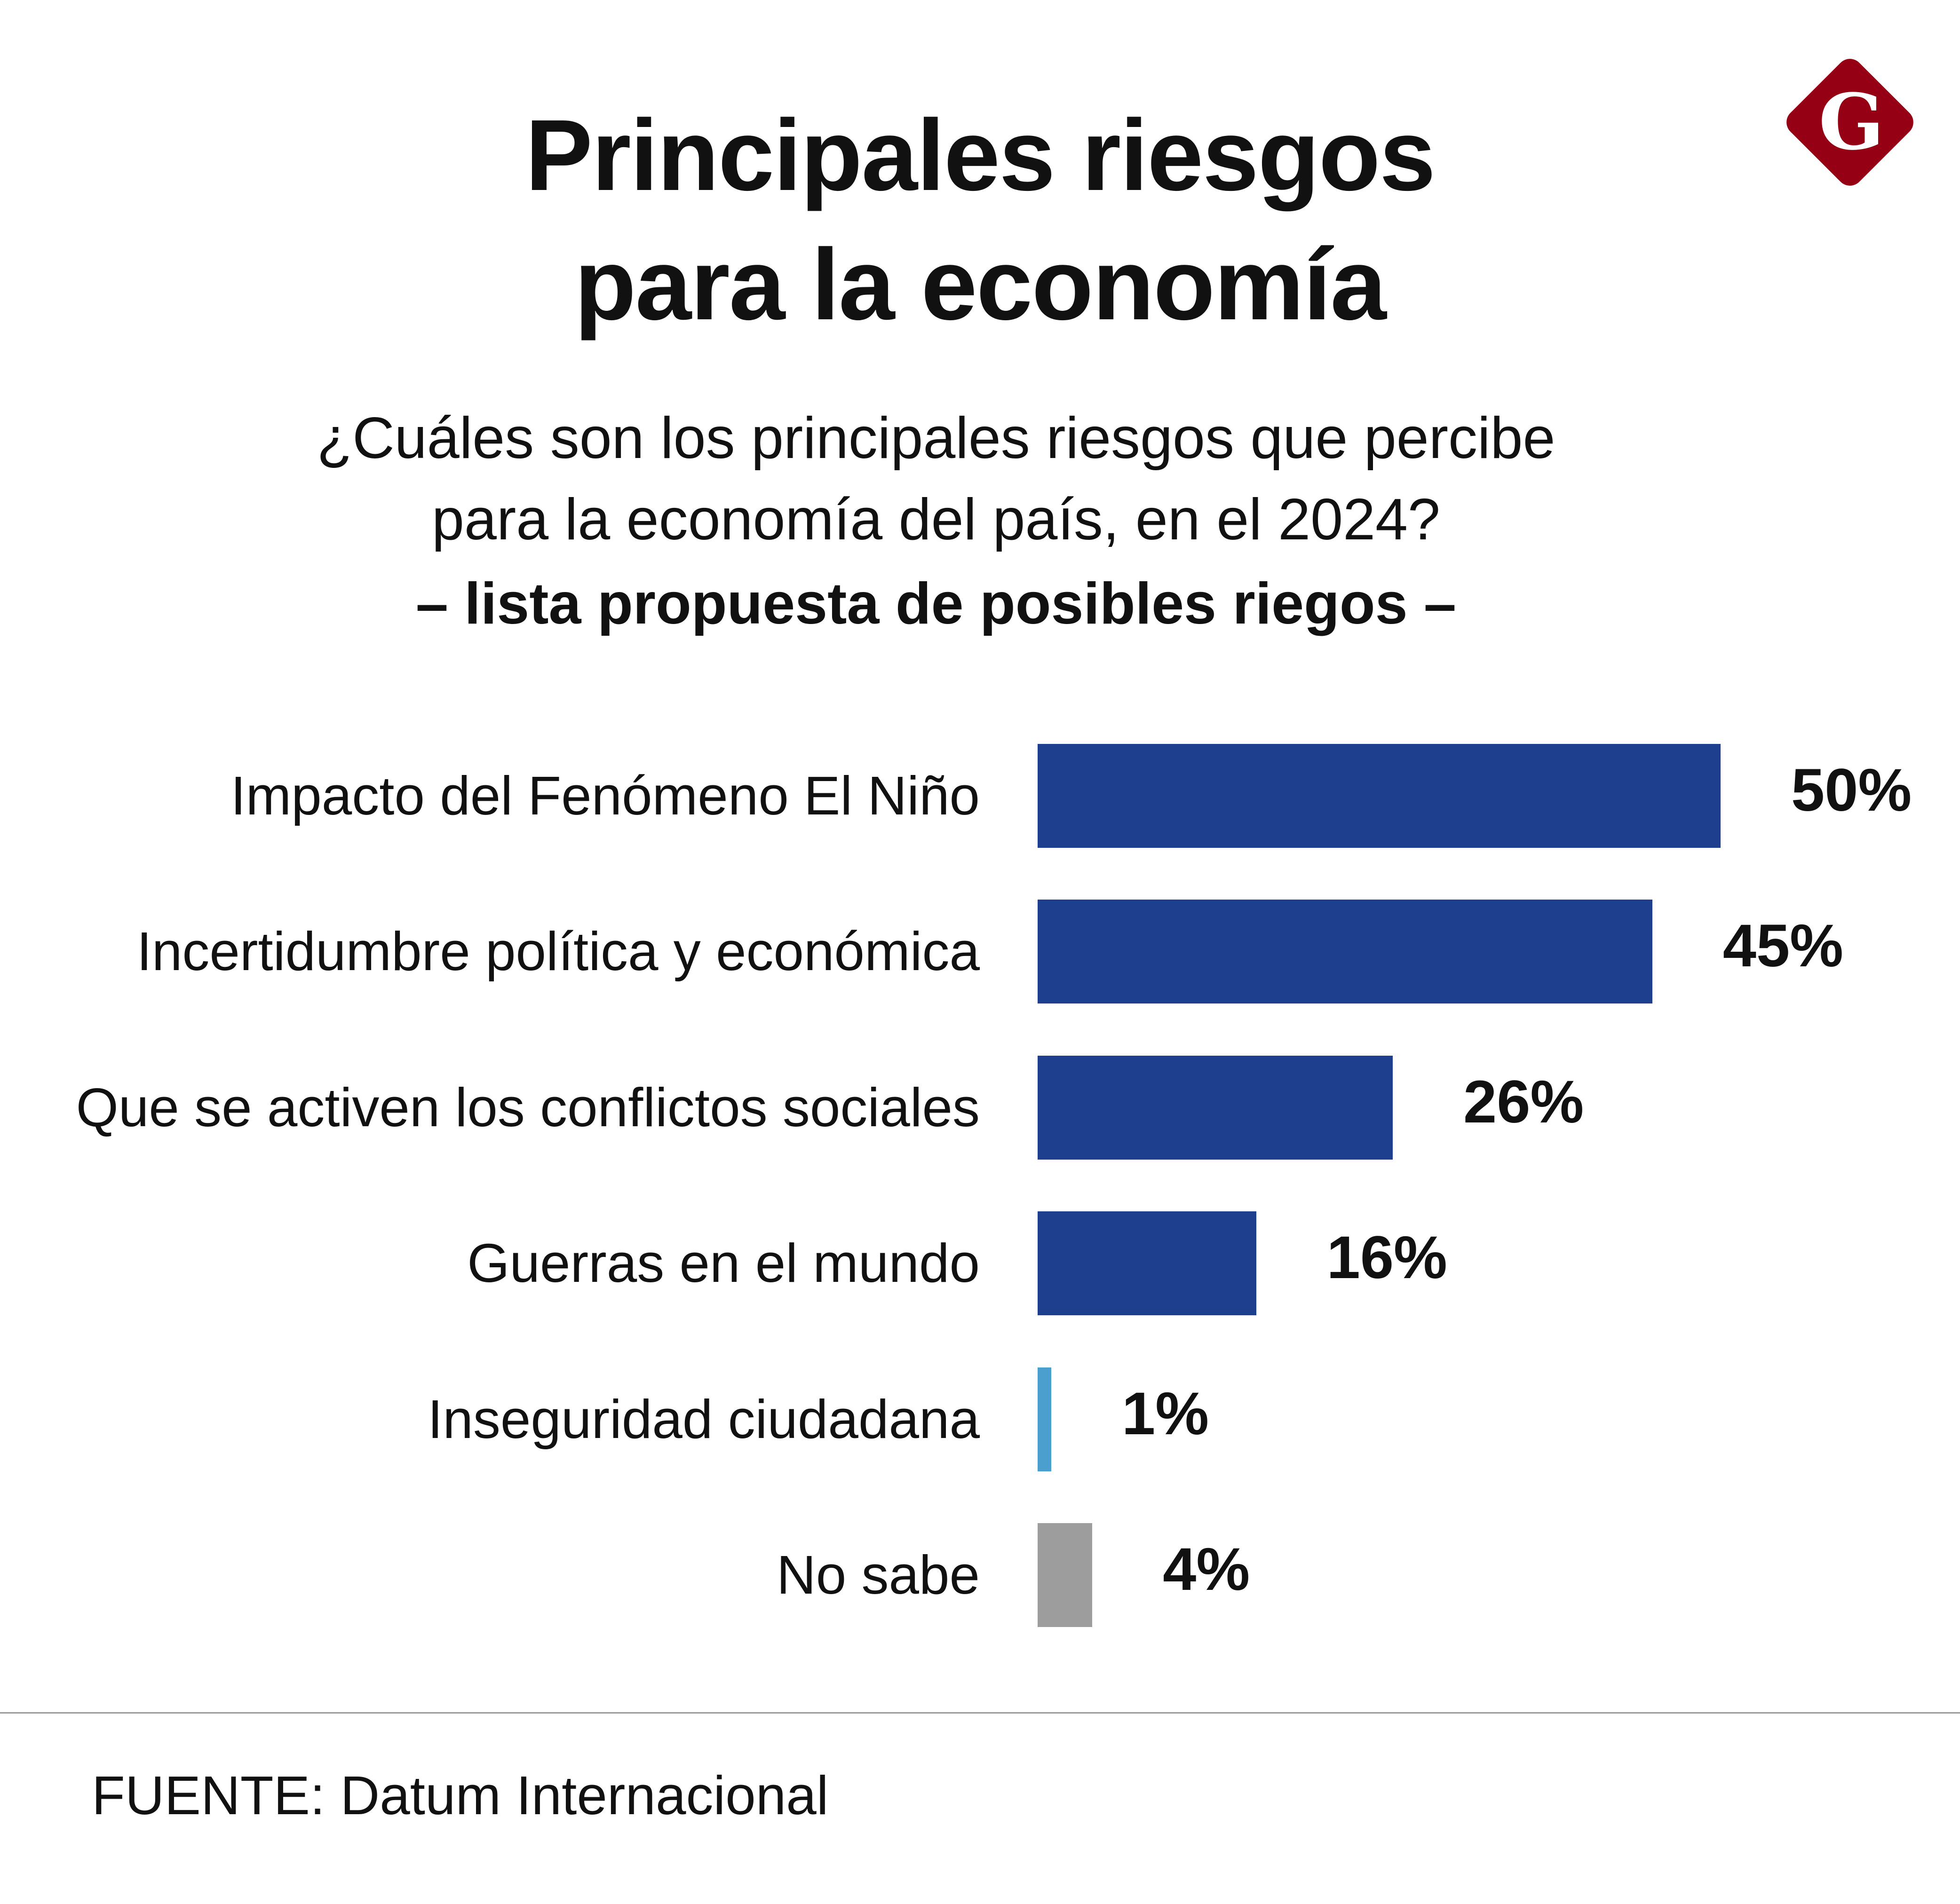 Image resolution: width=1960 pixels, height=1904 pixels. I want to click on category-label: Incertidumbre política y económica, so click(558, 952).